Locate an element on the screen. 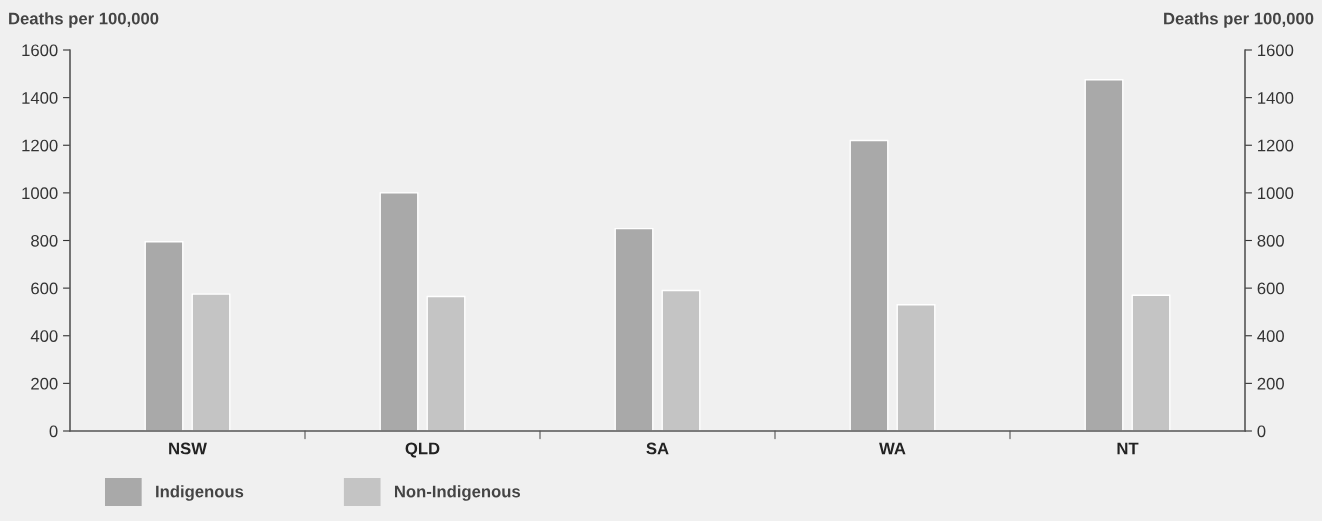 This screenshot has width=1322, height=521. y-tick-label: 1200 is located at coordinates (40, 145).